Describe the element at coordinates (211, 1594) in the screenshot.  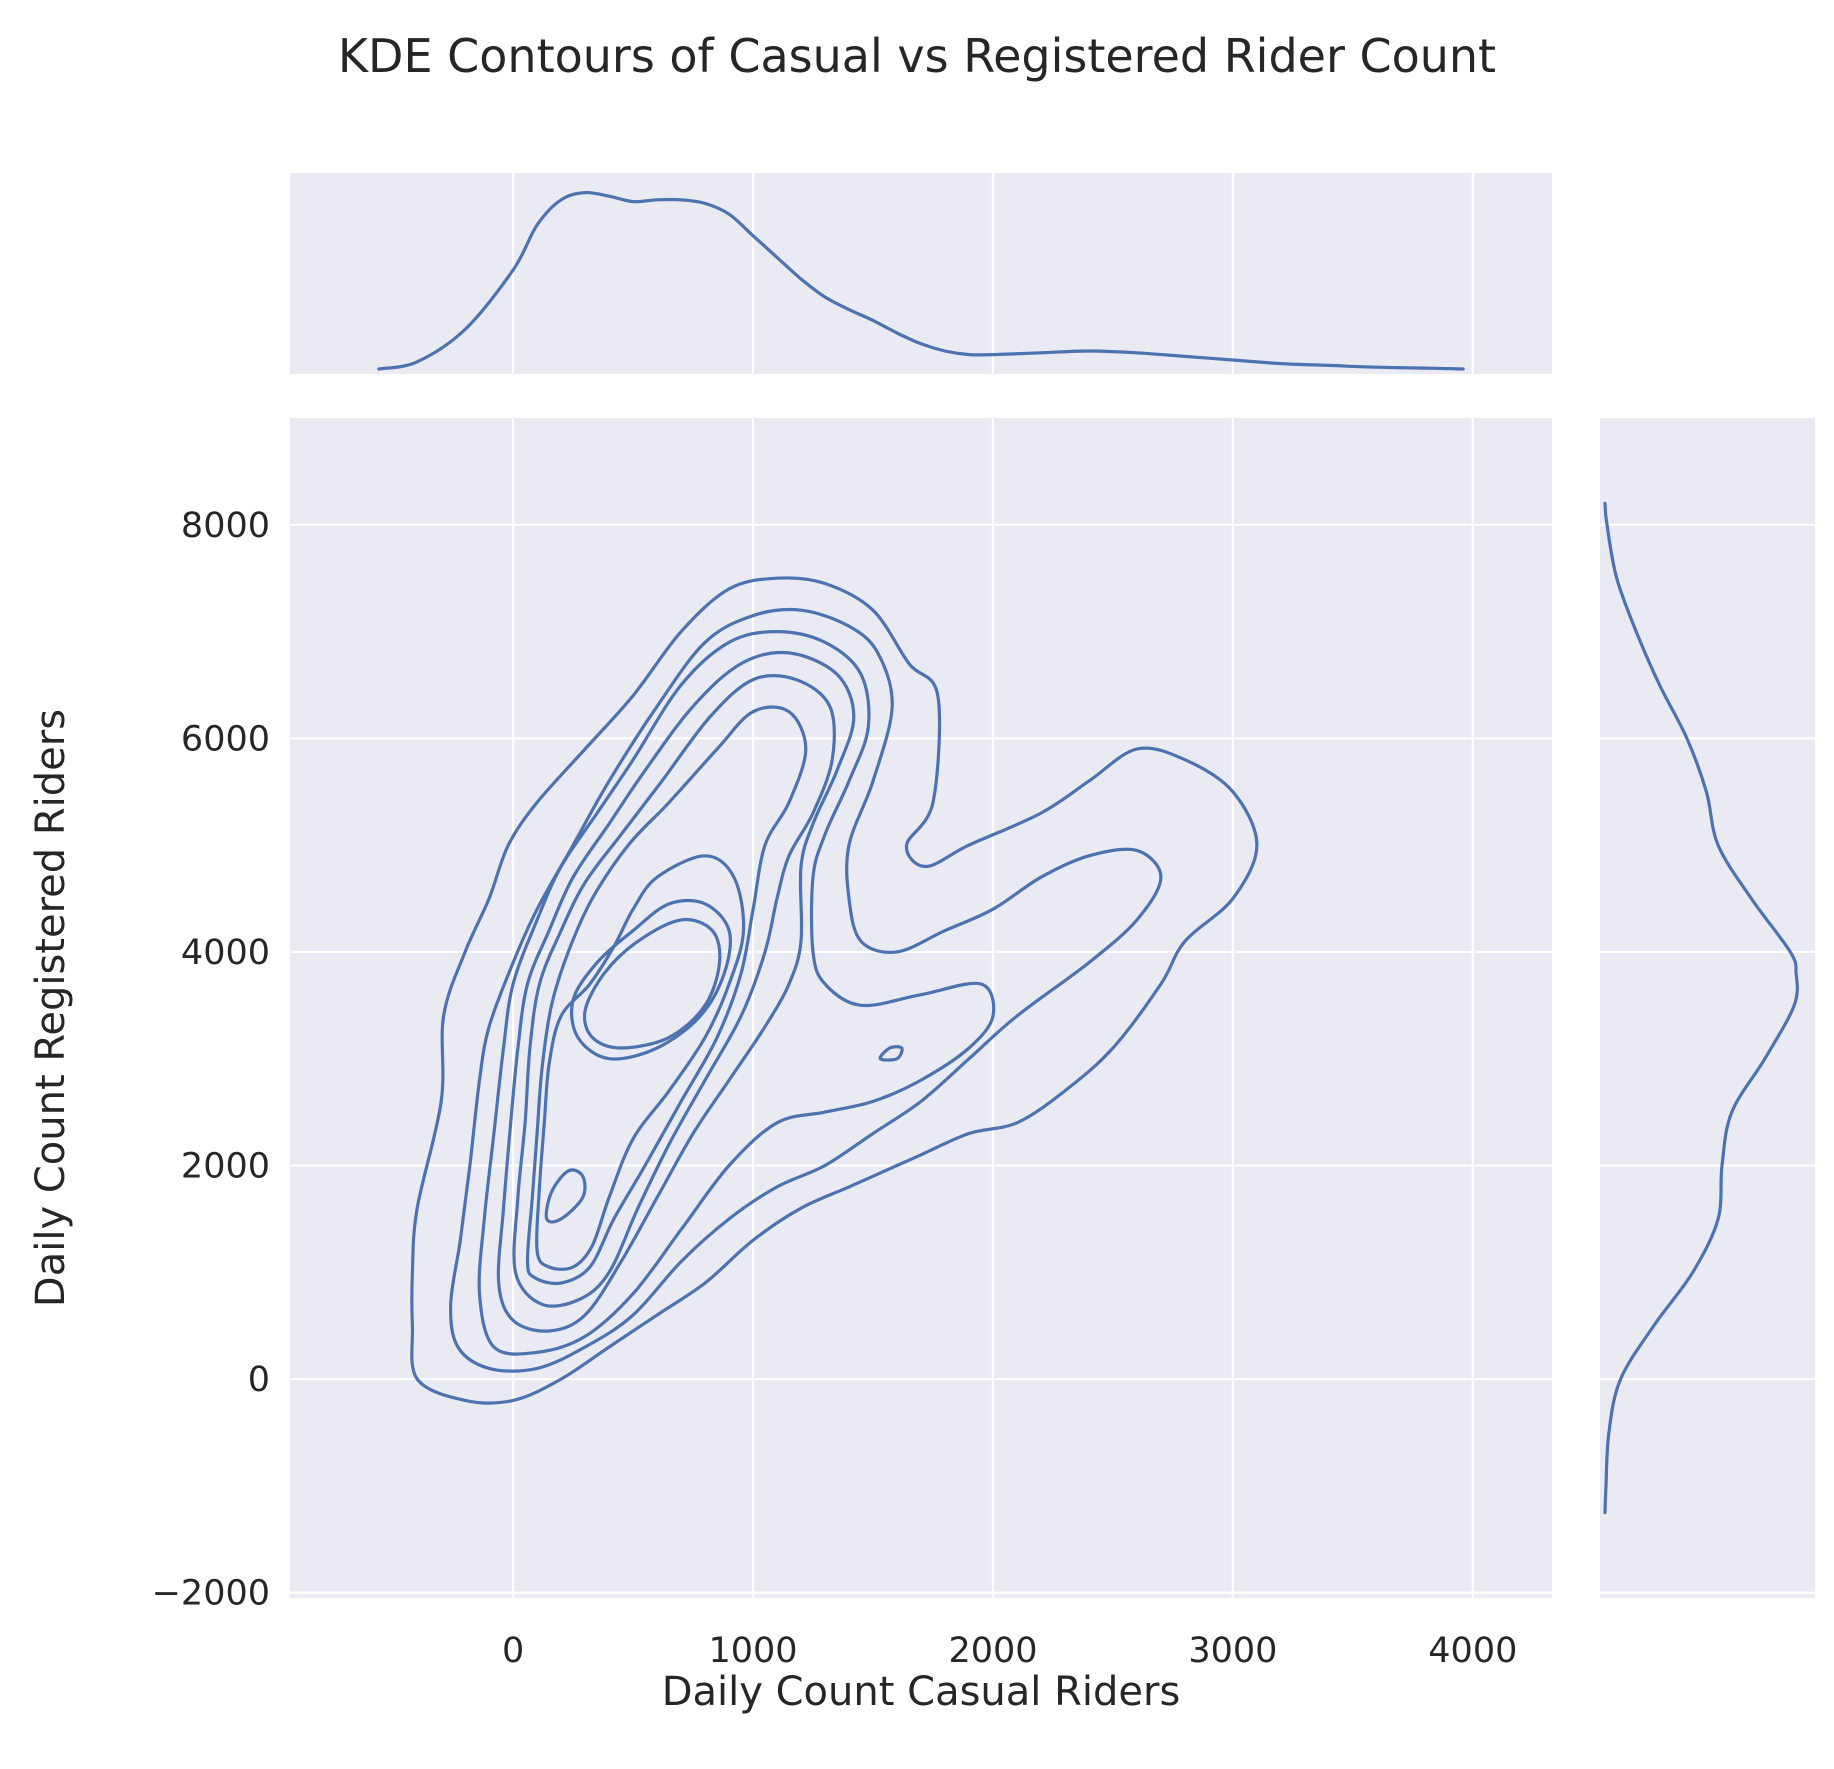
I see `y-tick-label: −2000` at that location.